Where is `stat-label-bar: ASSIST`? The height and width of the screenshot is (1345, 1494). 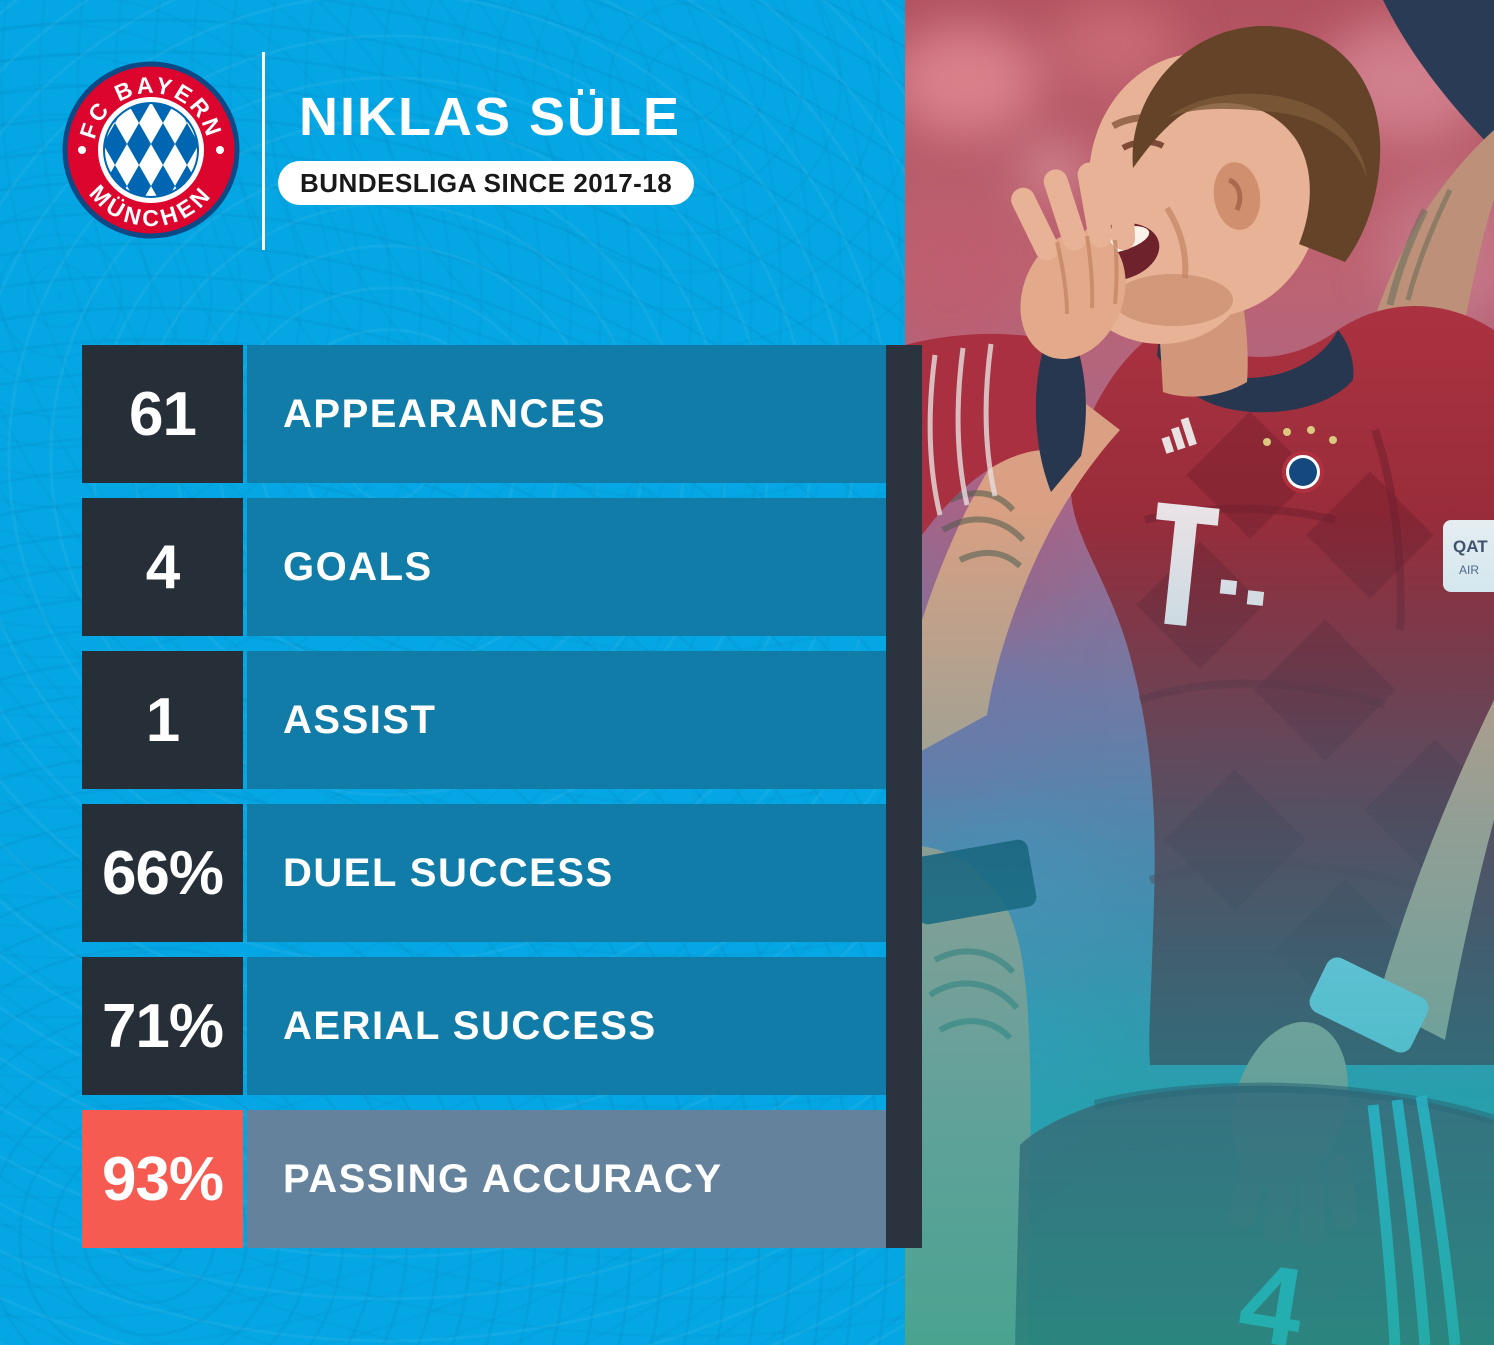
stat-label-bar: ASSIST is located at coordinates (566, 720).